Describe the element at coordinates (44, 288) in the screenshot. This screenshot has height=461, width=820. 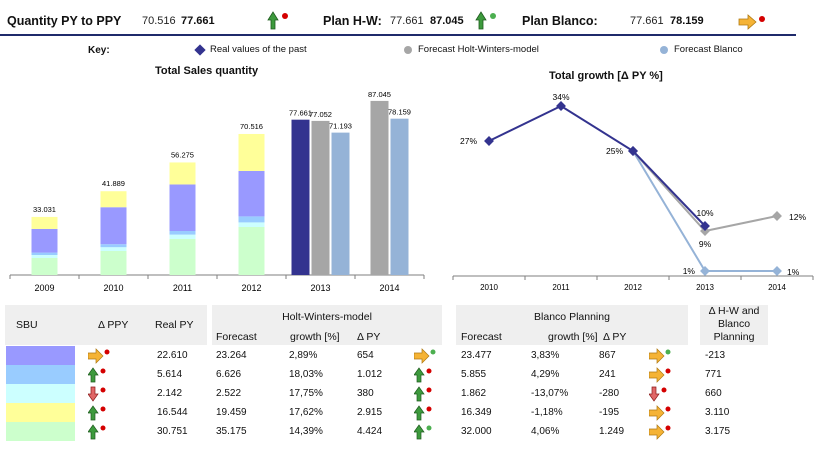
I see `bar-x-tick-label: 2009` at that location.